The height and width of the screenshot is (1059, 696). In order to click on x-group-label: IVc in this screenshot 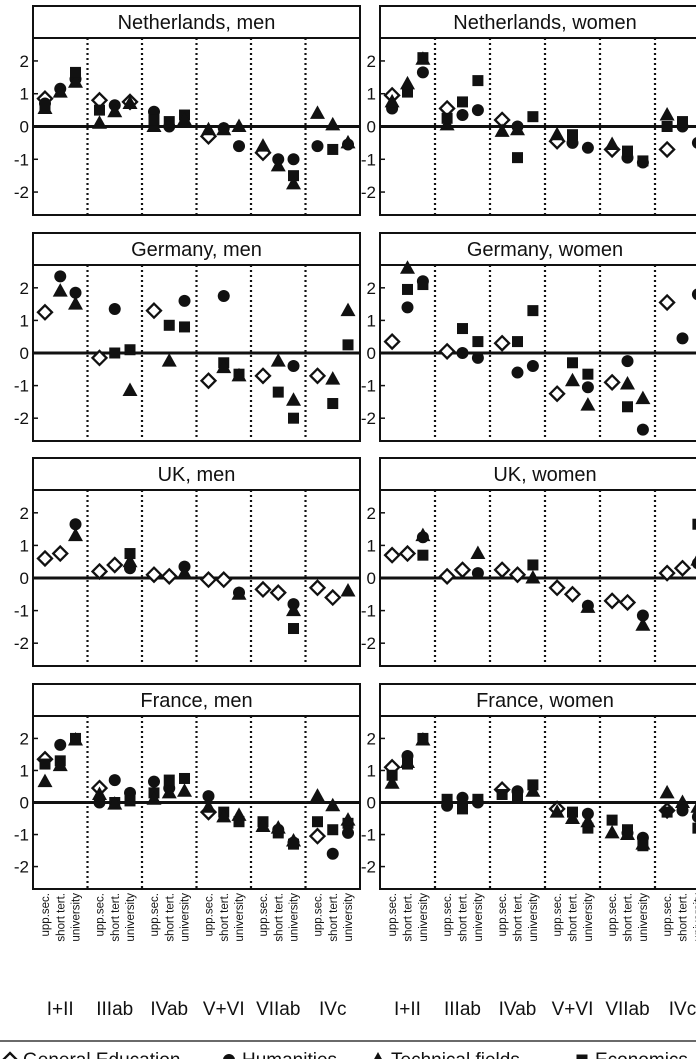, I will do `click(332, 1009)`.